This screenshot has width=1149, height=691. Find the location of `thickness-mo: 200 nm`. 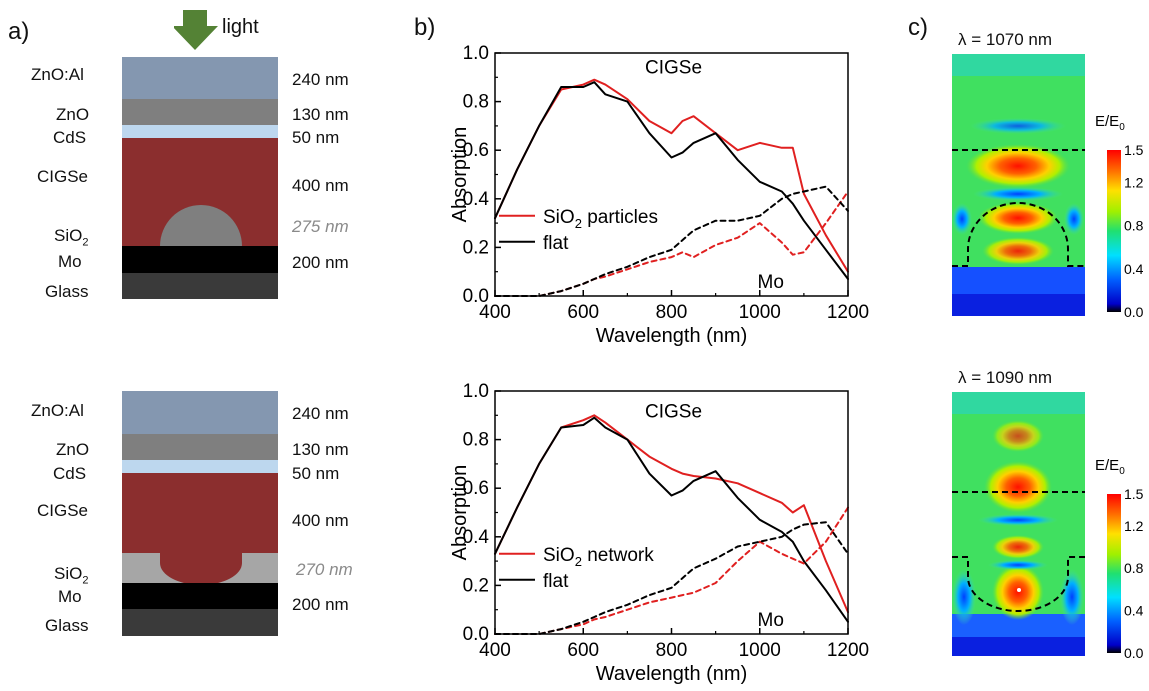

thickness-mo: 200 nm is located at coordinates (320, 262).